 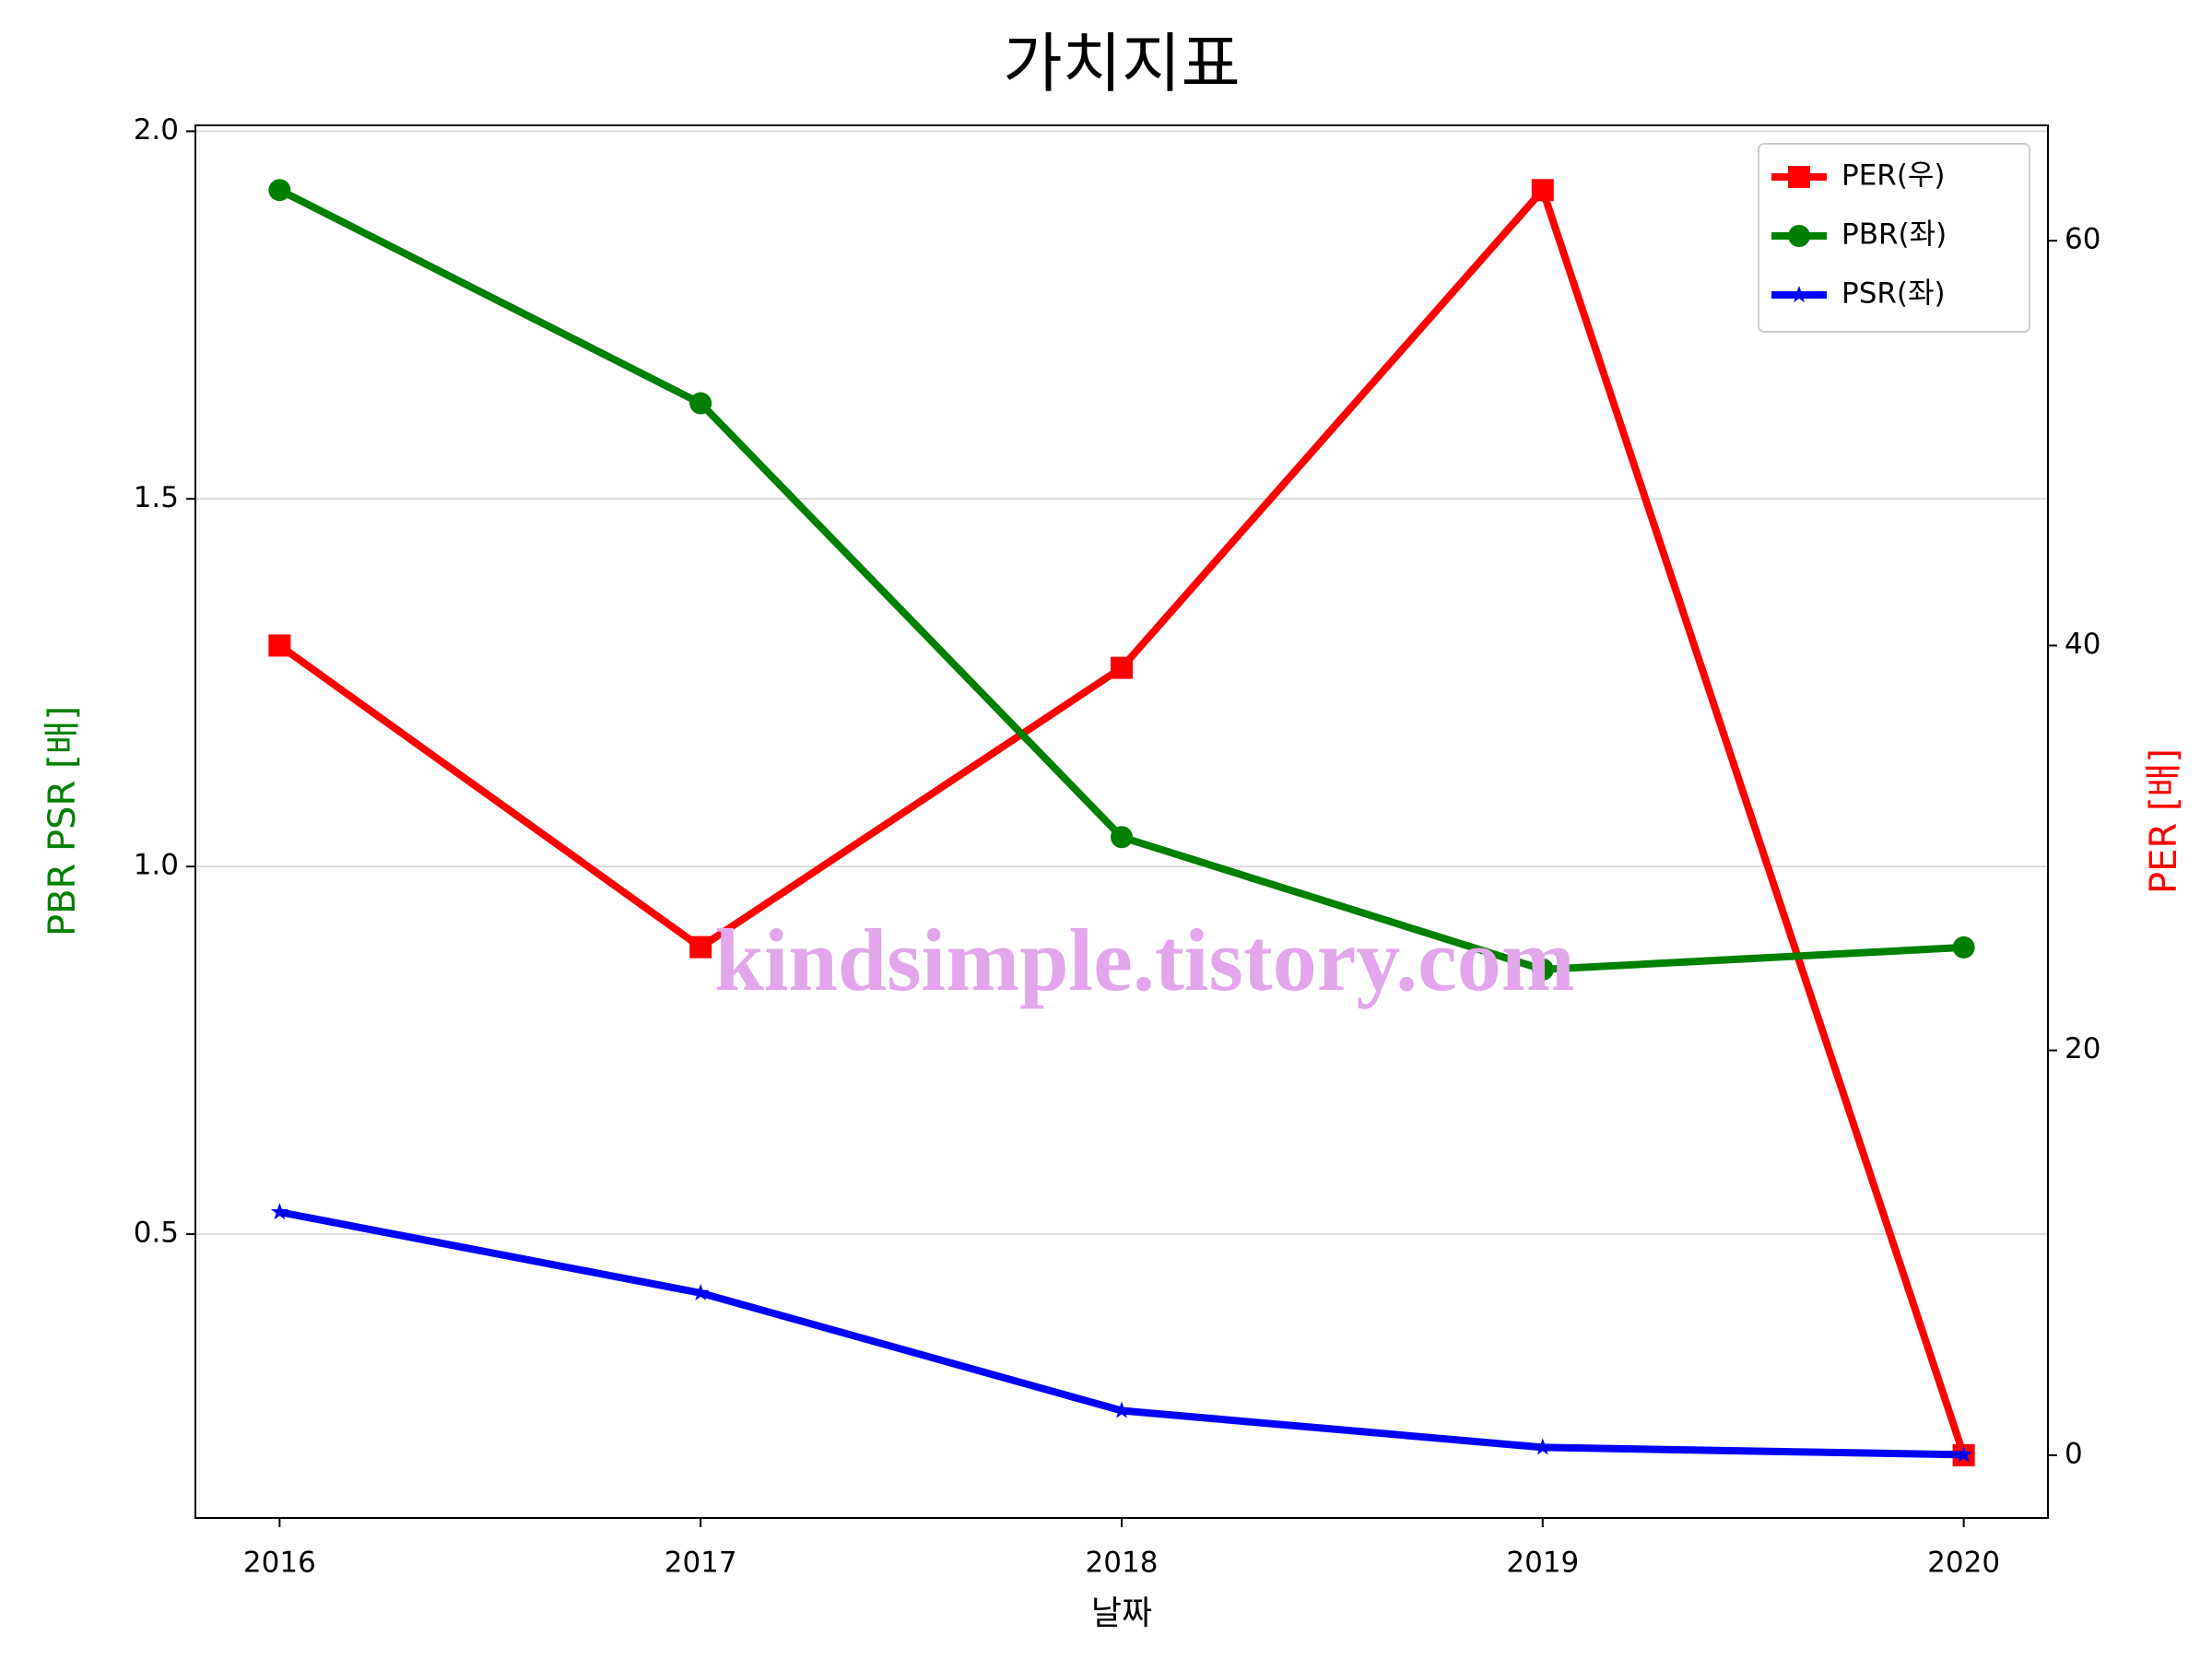 What do you see at coordinates (2074, 1453) in the screenshot?
I see `y2-tick-label: 0` at bounding box center [2074, 1453].